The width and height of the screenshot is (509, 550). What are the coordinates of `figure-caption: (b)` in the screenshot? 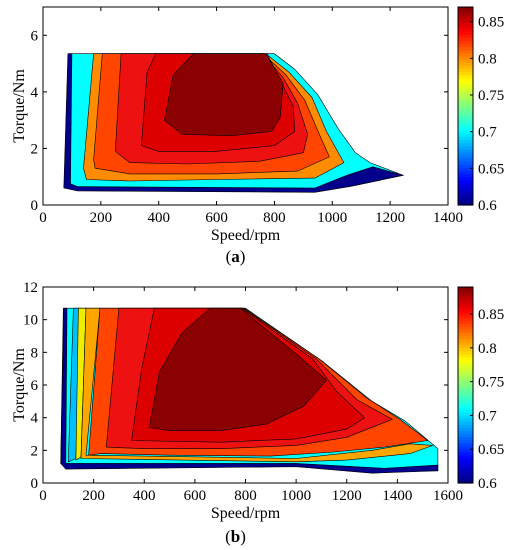 It's located at (235, 536).